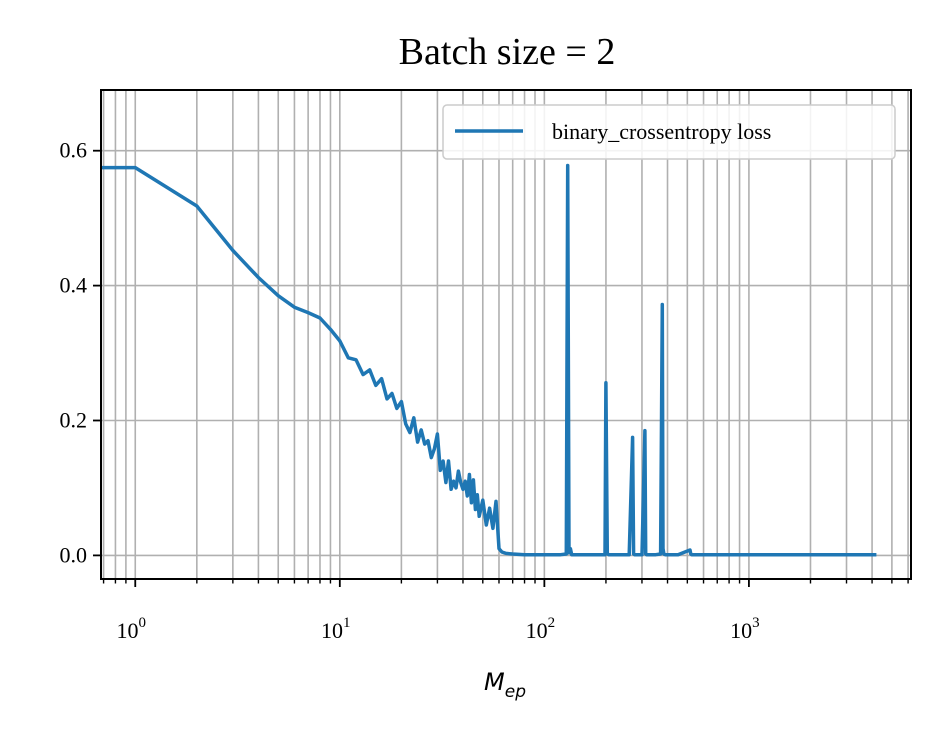 This screenshot has width=945, height=734. I want to click on x-tick-label-exponent: 0, so click(143, 623).